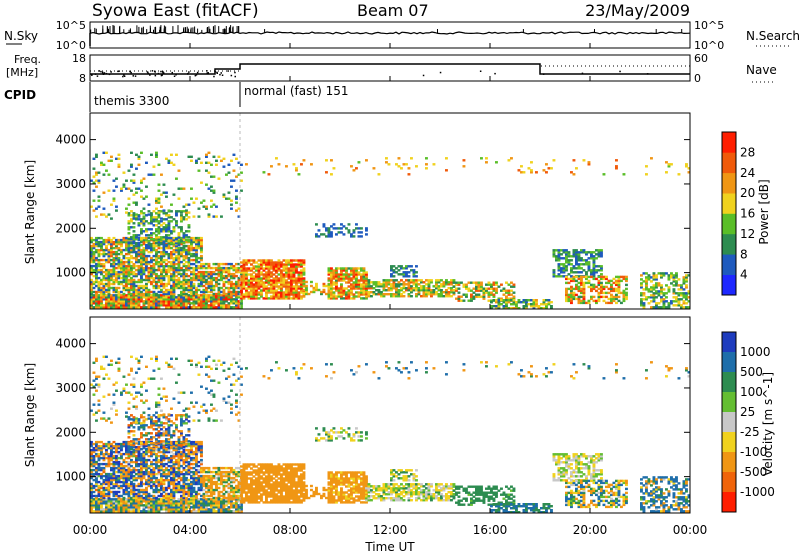 The image size is (800, 558). I want to click on y-tick-label: 4000, so click(70, 140).